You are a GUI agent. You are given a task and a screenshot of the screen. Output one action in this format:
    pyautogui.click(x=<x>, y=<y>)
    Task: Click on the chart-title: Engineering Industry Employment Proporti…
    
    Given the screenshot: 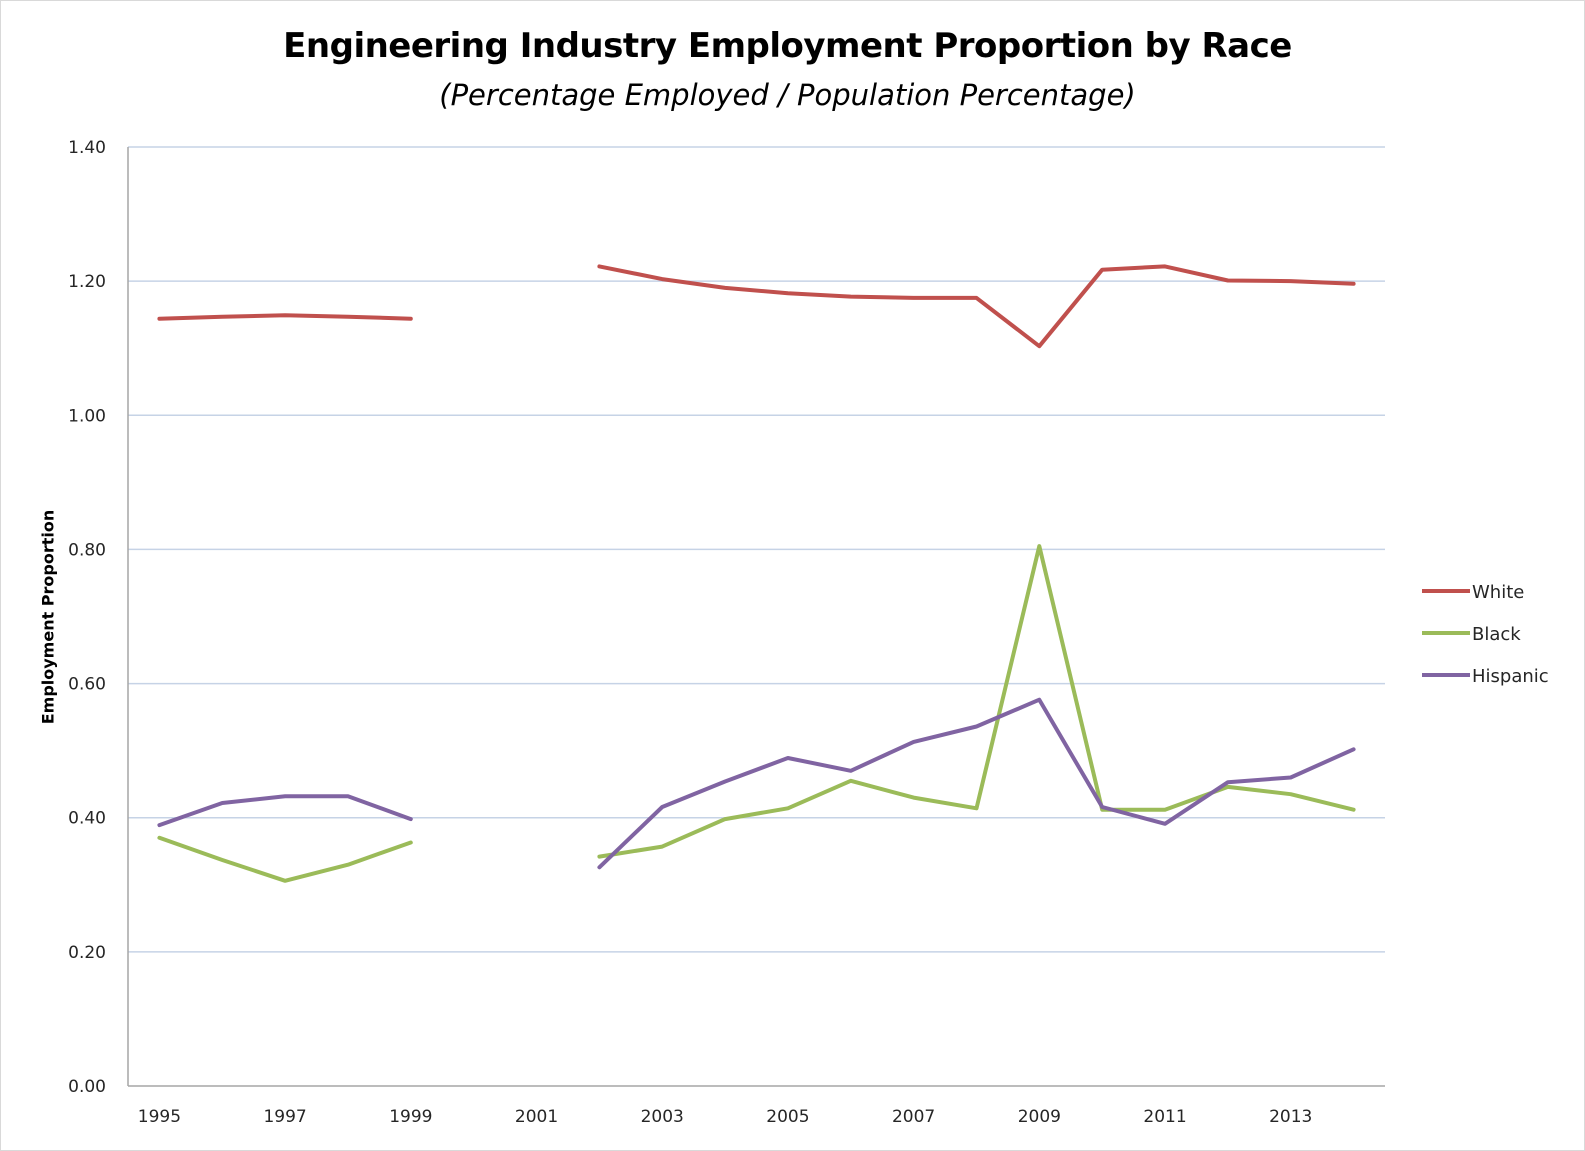 What is the action you would take?
    pyautogui.click(x=787, y=46)
    